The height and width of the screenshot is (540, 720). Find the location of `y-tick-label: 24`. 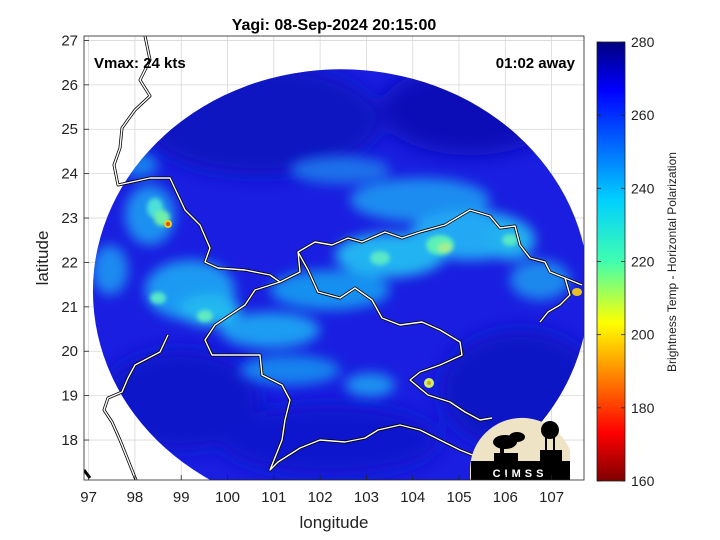

y-tick-label: 24 is located at coordinates (69, 174).